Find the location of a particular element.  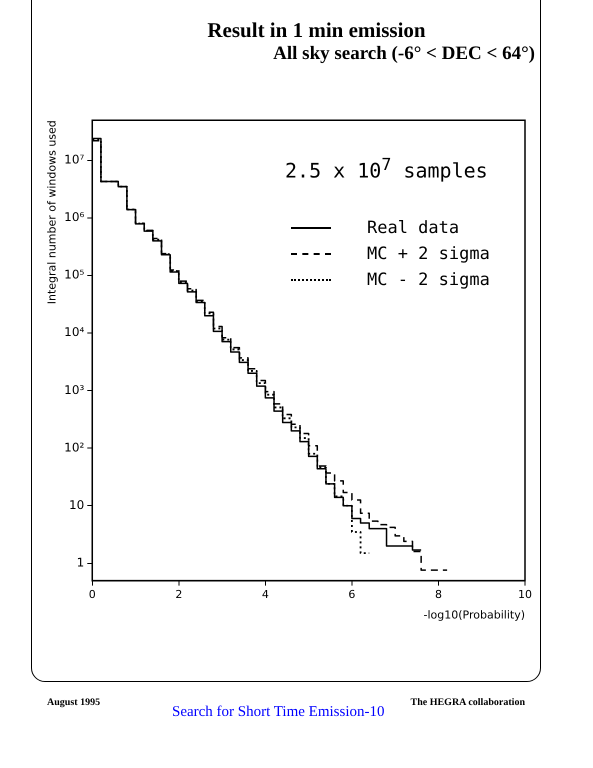

text: Search for Short Time Emission-10 is located at coordinates (278, 712).